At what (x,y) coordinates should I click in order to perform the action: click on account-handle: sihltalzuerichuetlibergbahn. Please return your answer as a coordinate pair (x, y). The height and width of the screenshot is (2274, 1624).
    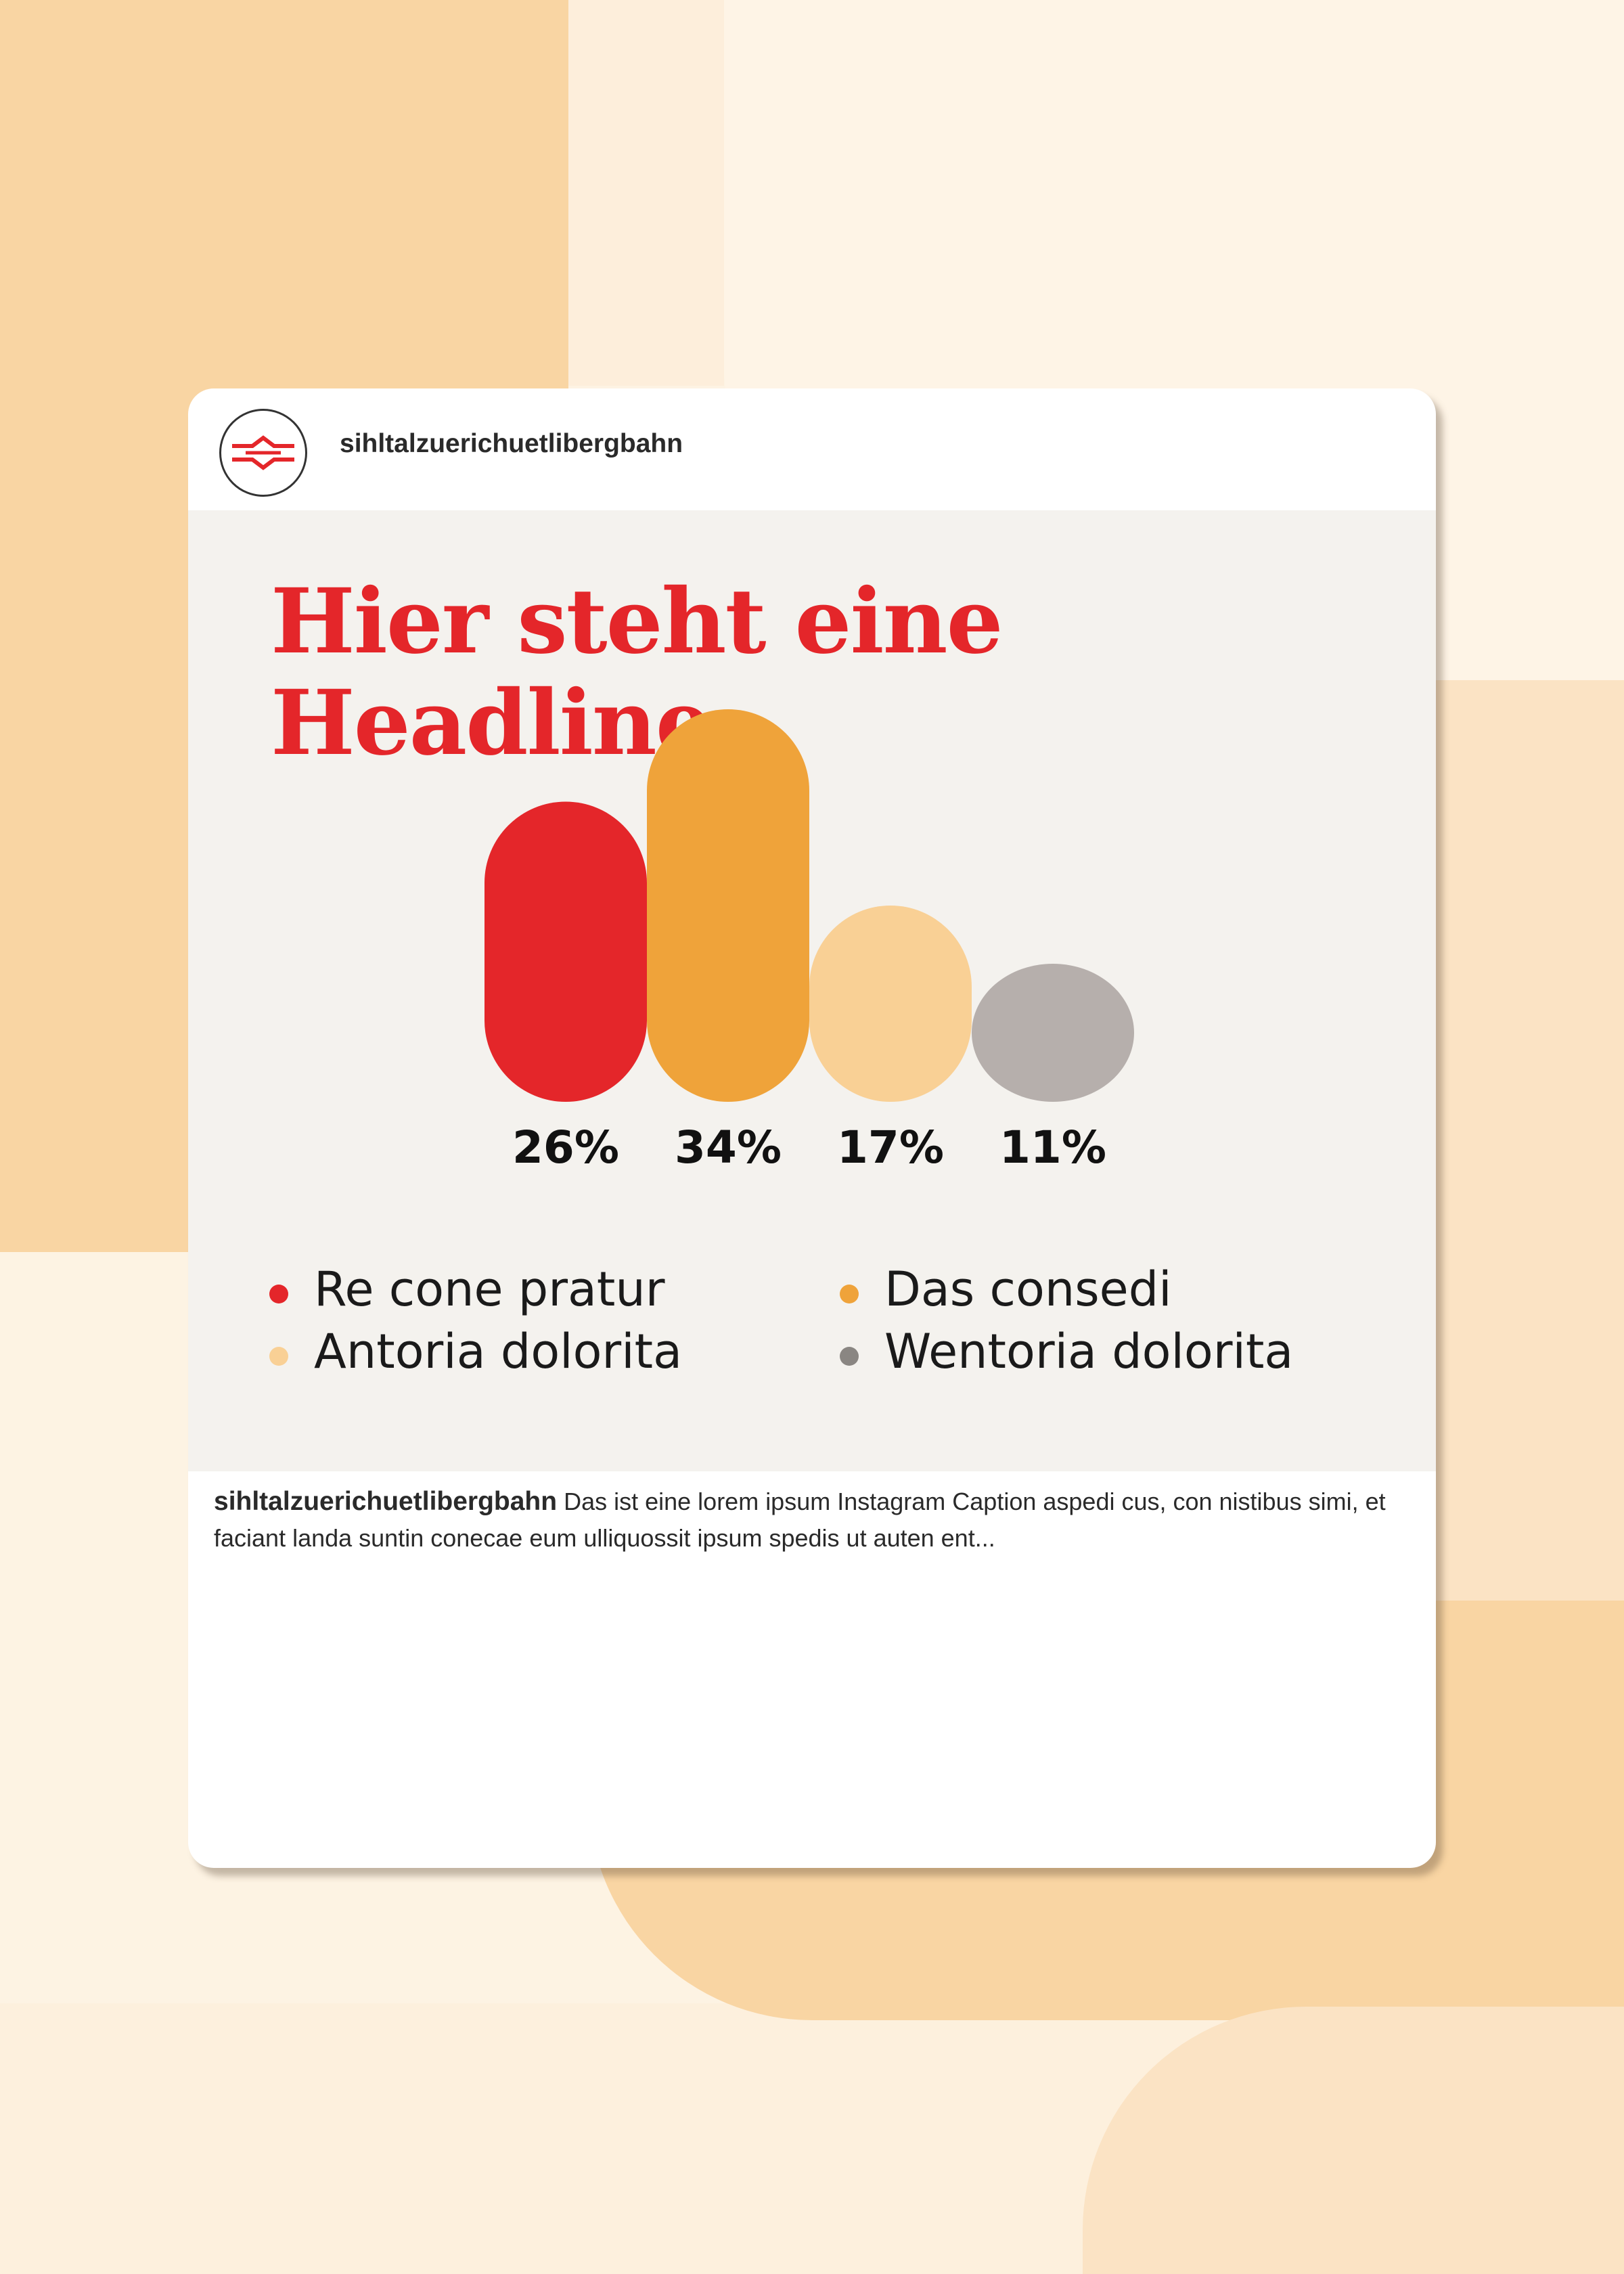
    Looking at the image, I should click on (511, 443).